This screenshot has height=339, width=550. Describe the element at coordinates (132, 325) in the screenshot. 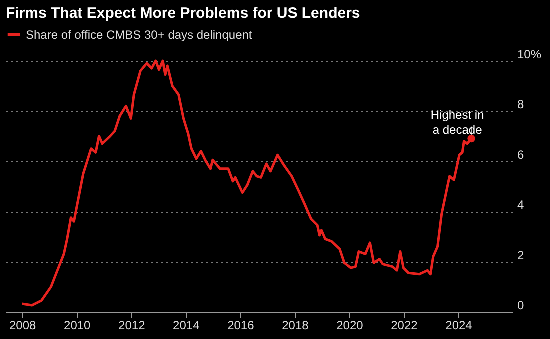

I see `x-tick-label: 2012` at that location.